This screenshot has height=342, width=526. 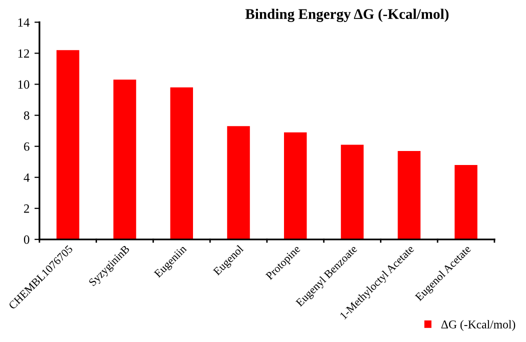 What do you see at coordinates (478, 325) in the screenshot?
I see `legend-label: ΔG (-Kcal/mol)` at bounding box center [478, 325].